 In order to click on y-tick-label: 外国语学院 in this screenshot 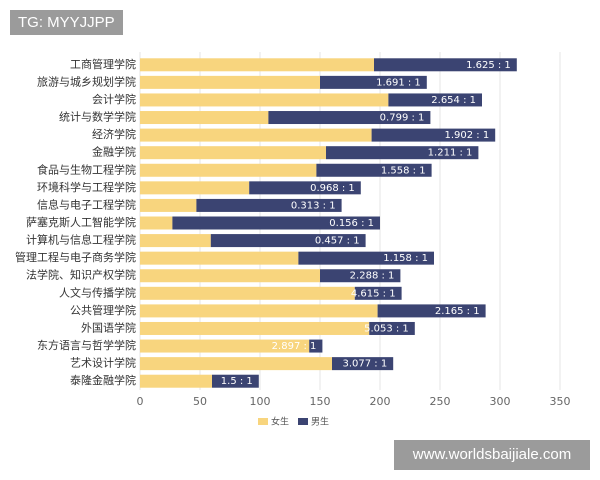, I will do `click(108, 327)`.